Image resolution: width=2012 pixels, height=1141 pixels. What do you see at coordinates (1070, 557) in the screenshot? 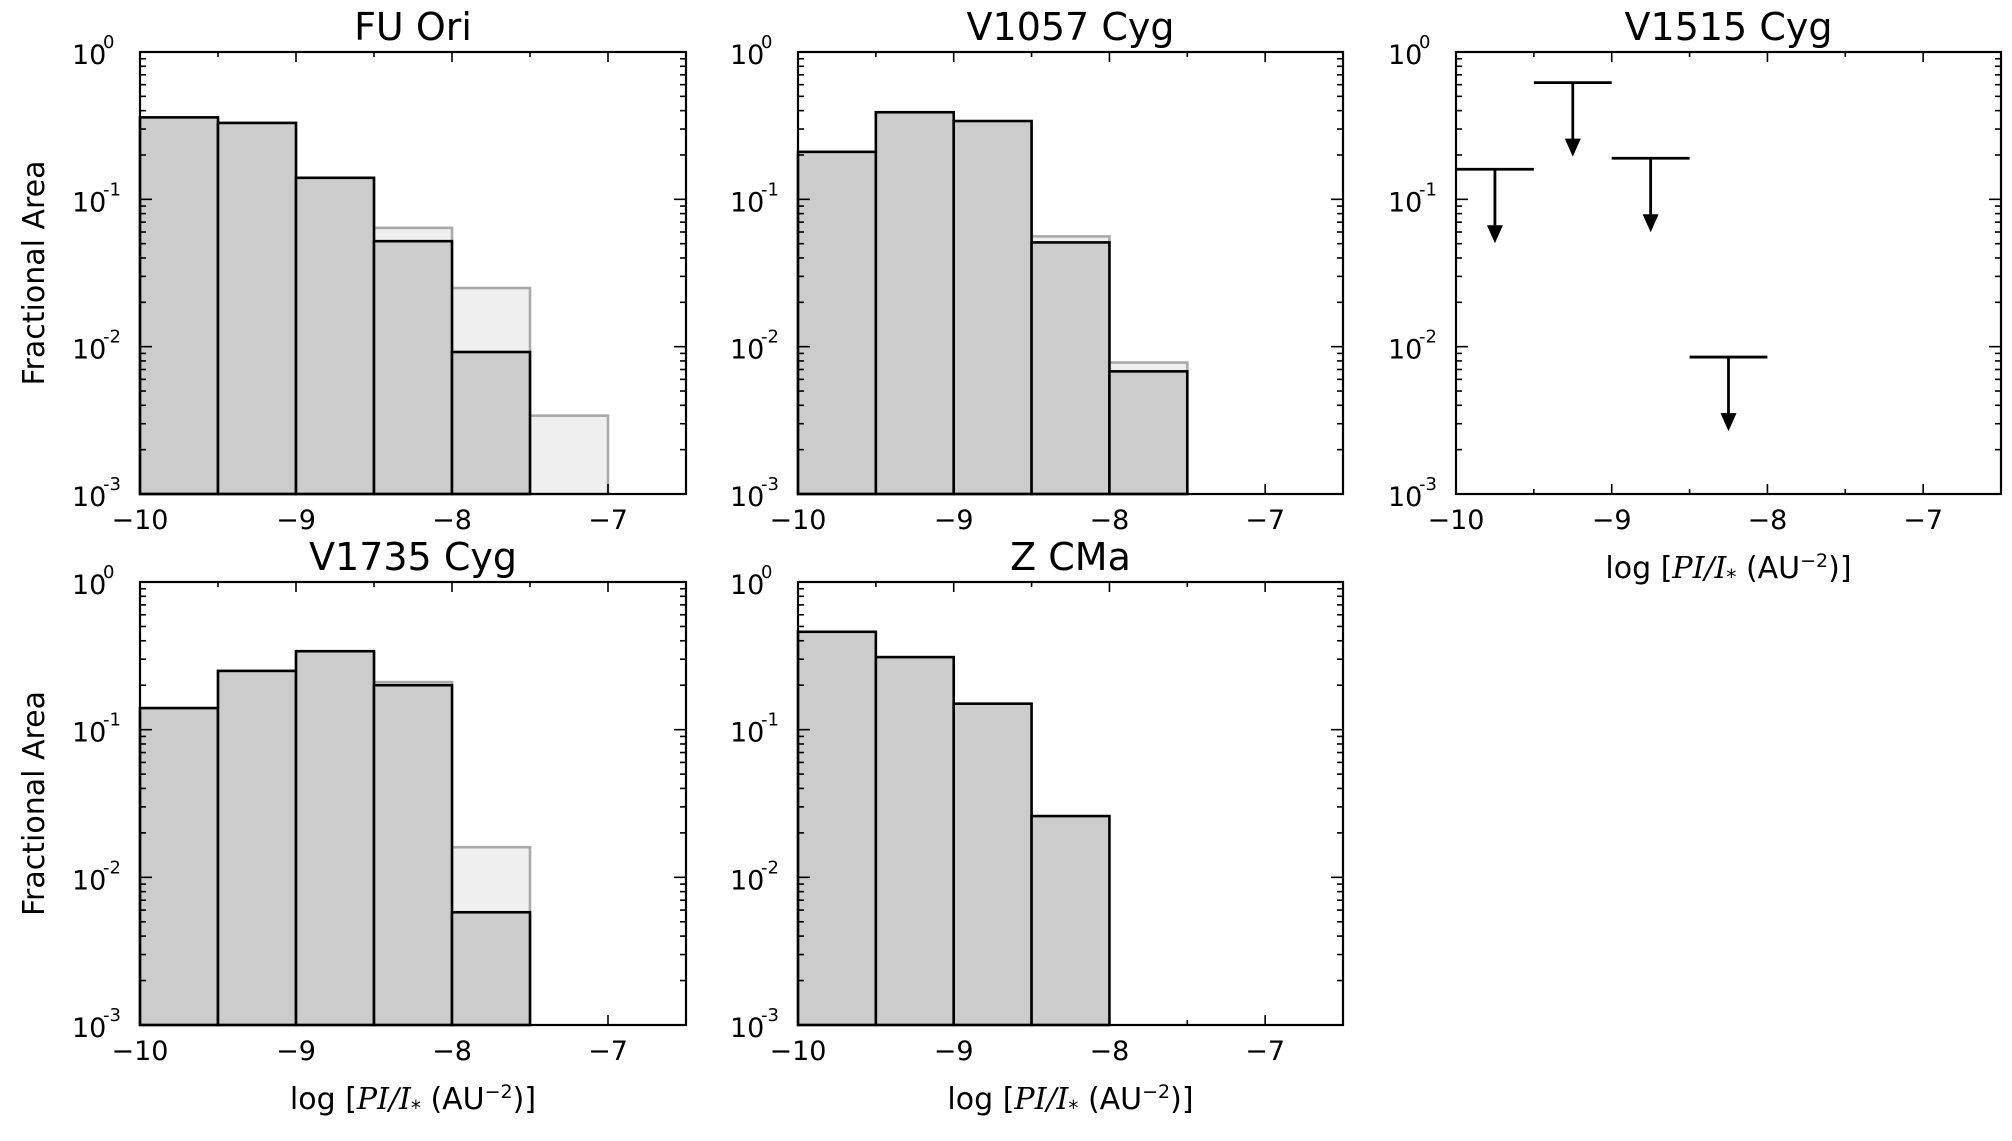
I see `panel-title: Z CMa` at bounding box center [1070, 557].